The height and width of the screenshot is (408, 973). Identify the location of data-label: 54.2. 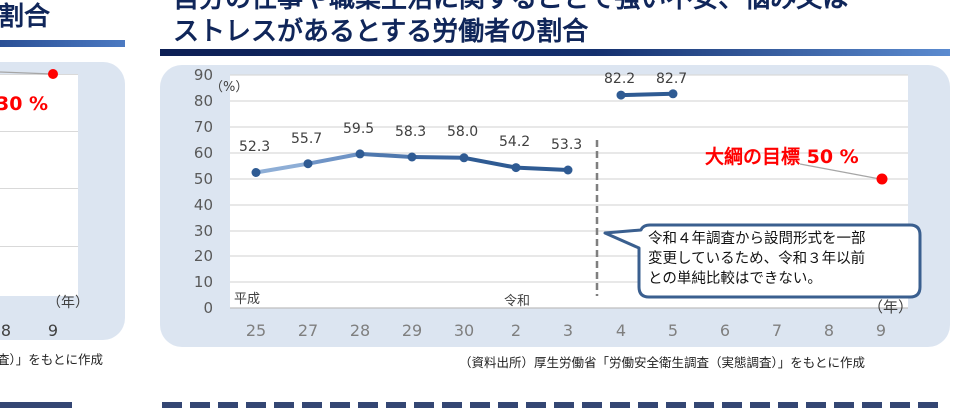
(515, 142).